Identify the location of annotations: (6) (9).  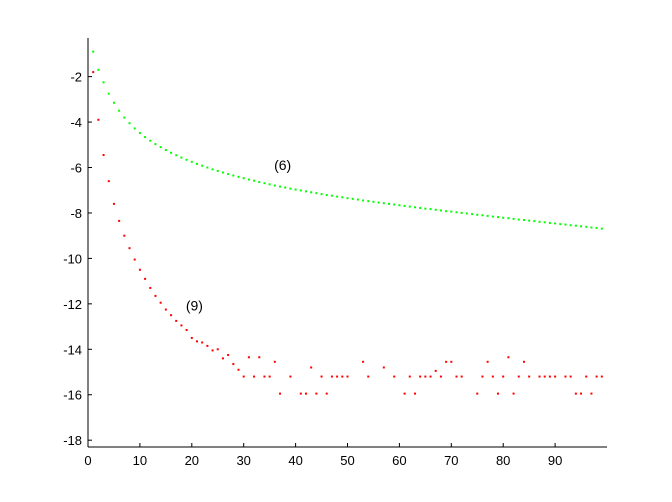
(238, 235).